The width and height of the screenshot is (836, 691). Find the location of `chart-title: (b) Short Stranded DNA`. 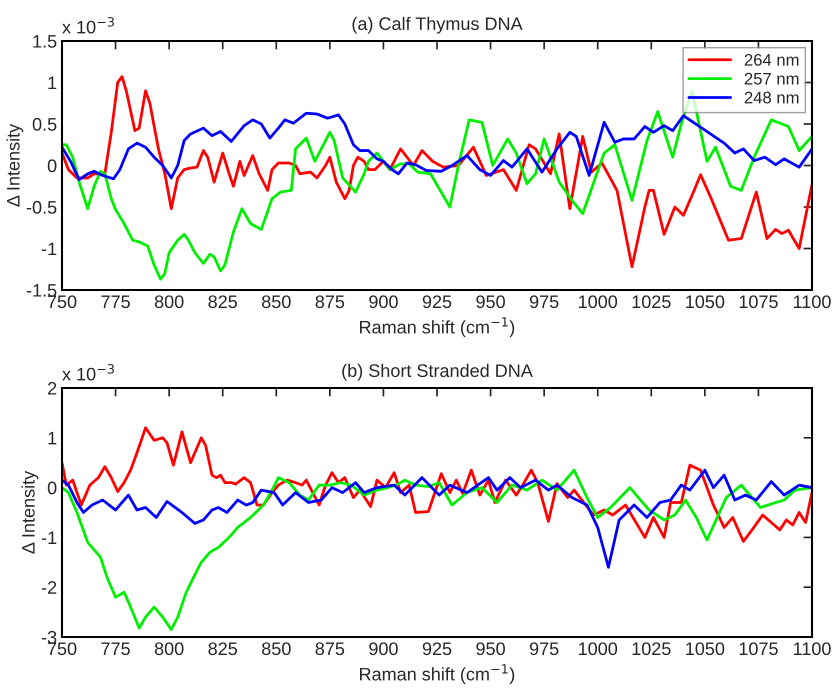

chart-title: (b) Short Stranded DNA is located at coordinates (437, 372).